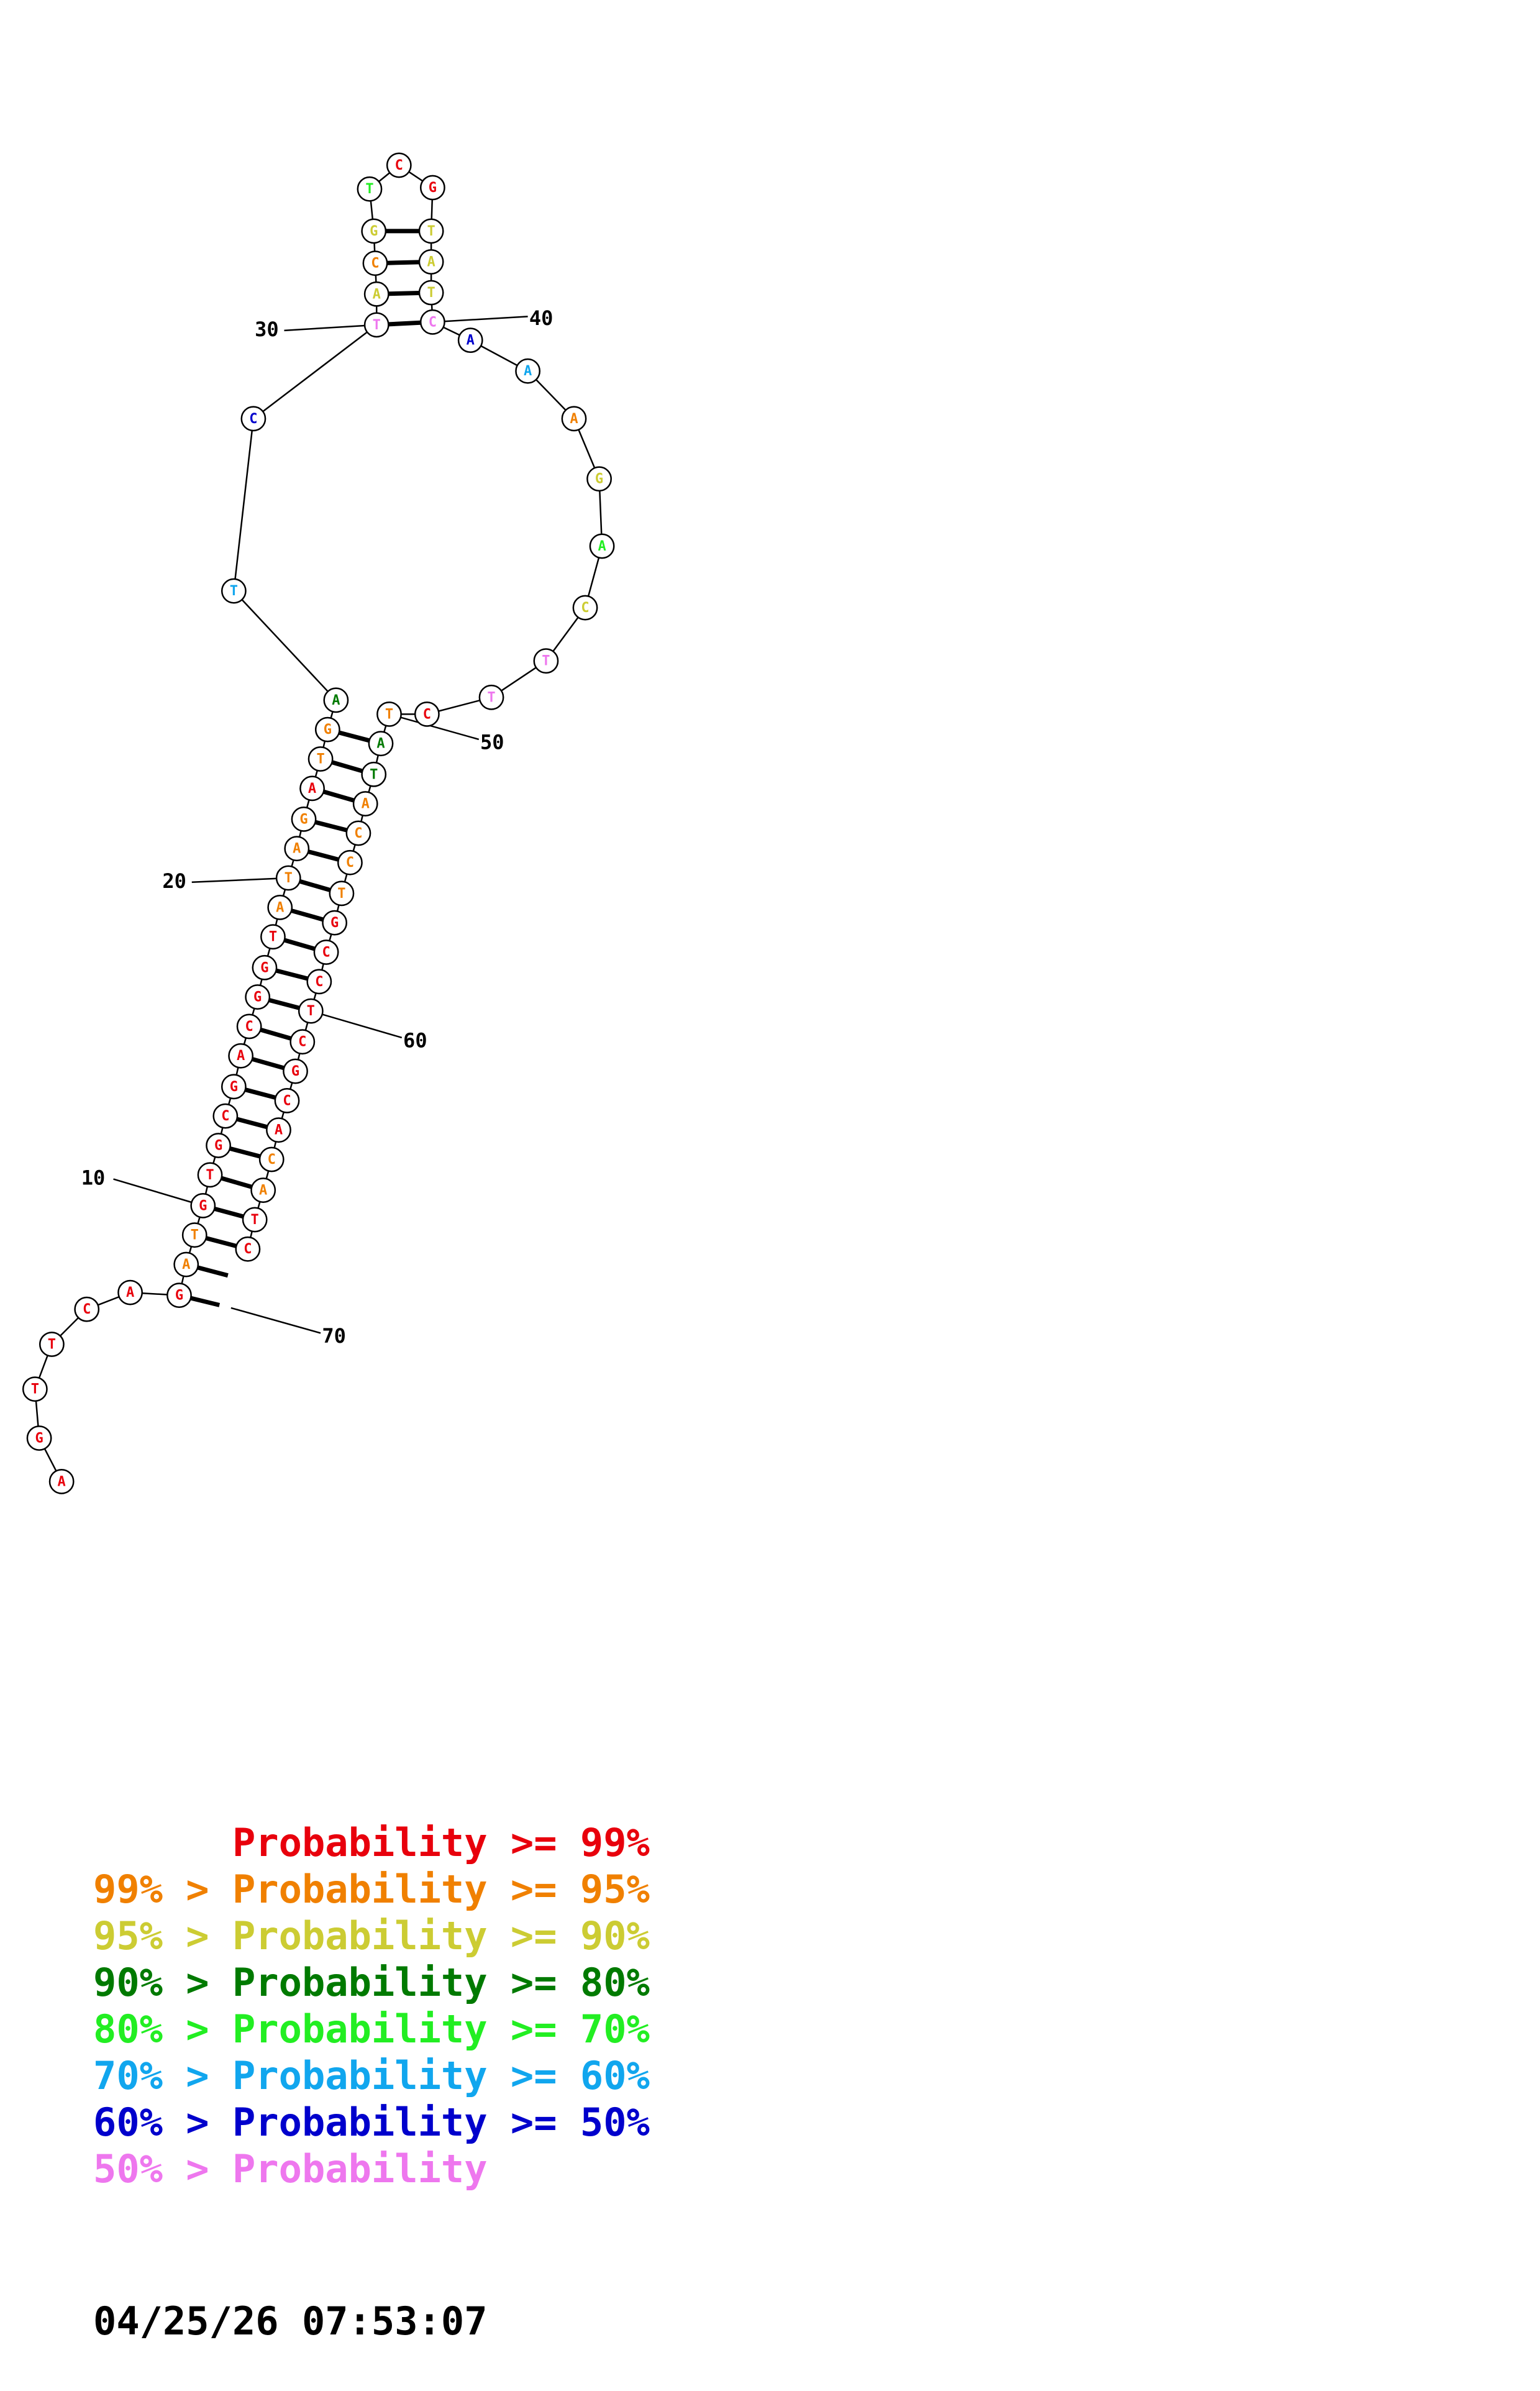 The width and height of the screenshot is (1540, 2391). What do you see at coordinates (334, 1336) in the screenshot?
I see `index-label: 70` at bounding box center [334, 1336].